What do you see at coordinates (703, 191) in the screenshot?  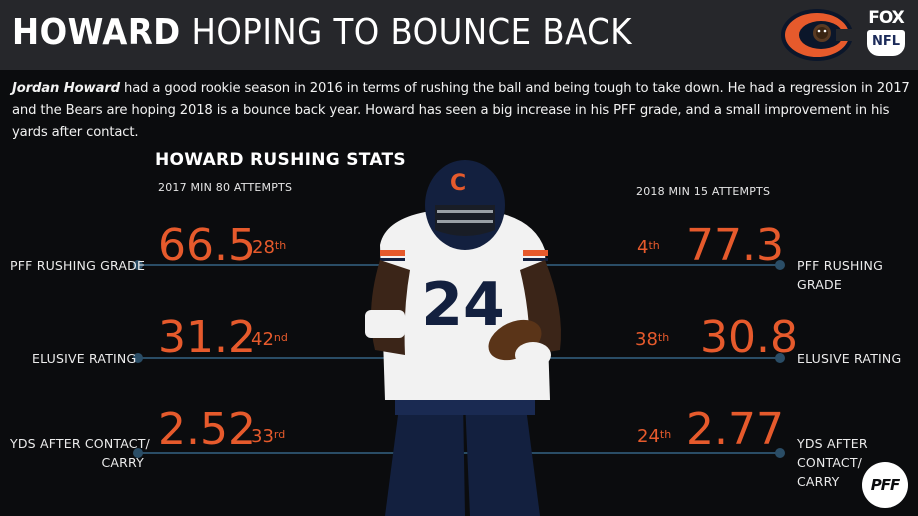 I see `right-season-subtitle: 2018 MIN 15 ATTEMPTS` at bounding box center [703, 191].